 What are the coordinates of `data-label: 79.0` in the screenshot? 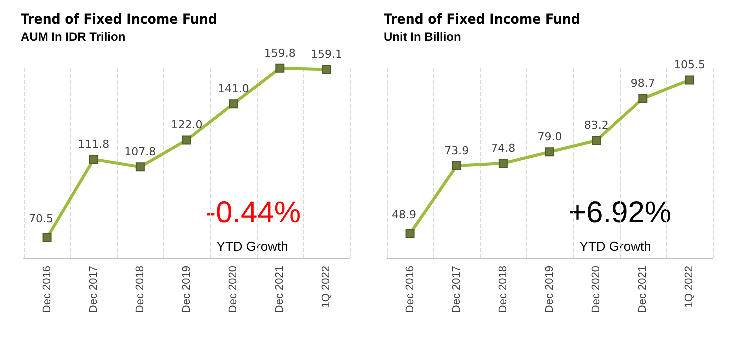 It's located at (550, 137).